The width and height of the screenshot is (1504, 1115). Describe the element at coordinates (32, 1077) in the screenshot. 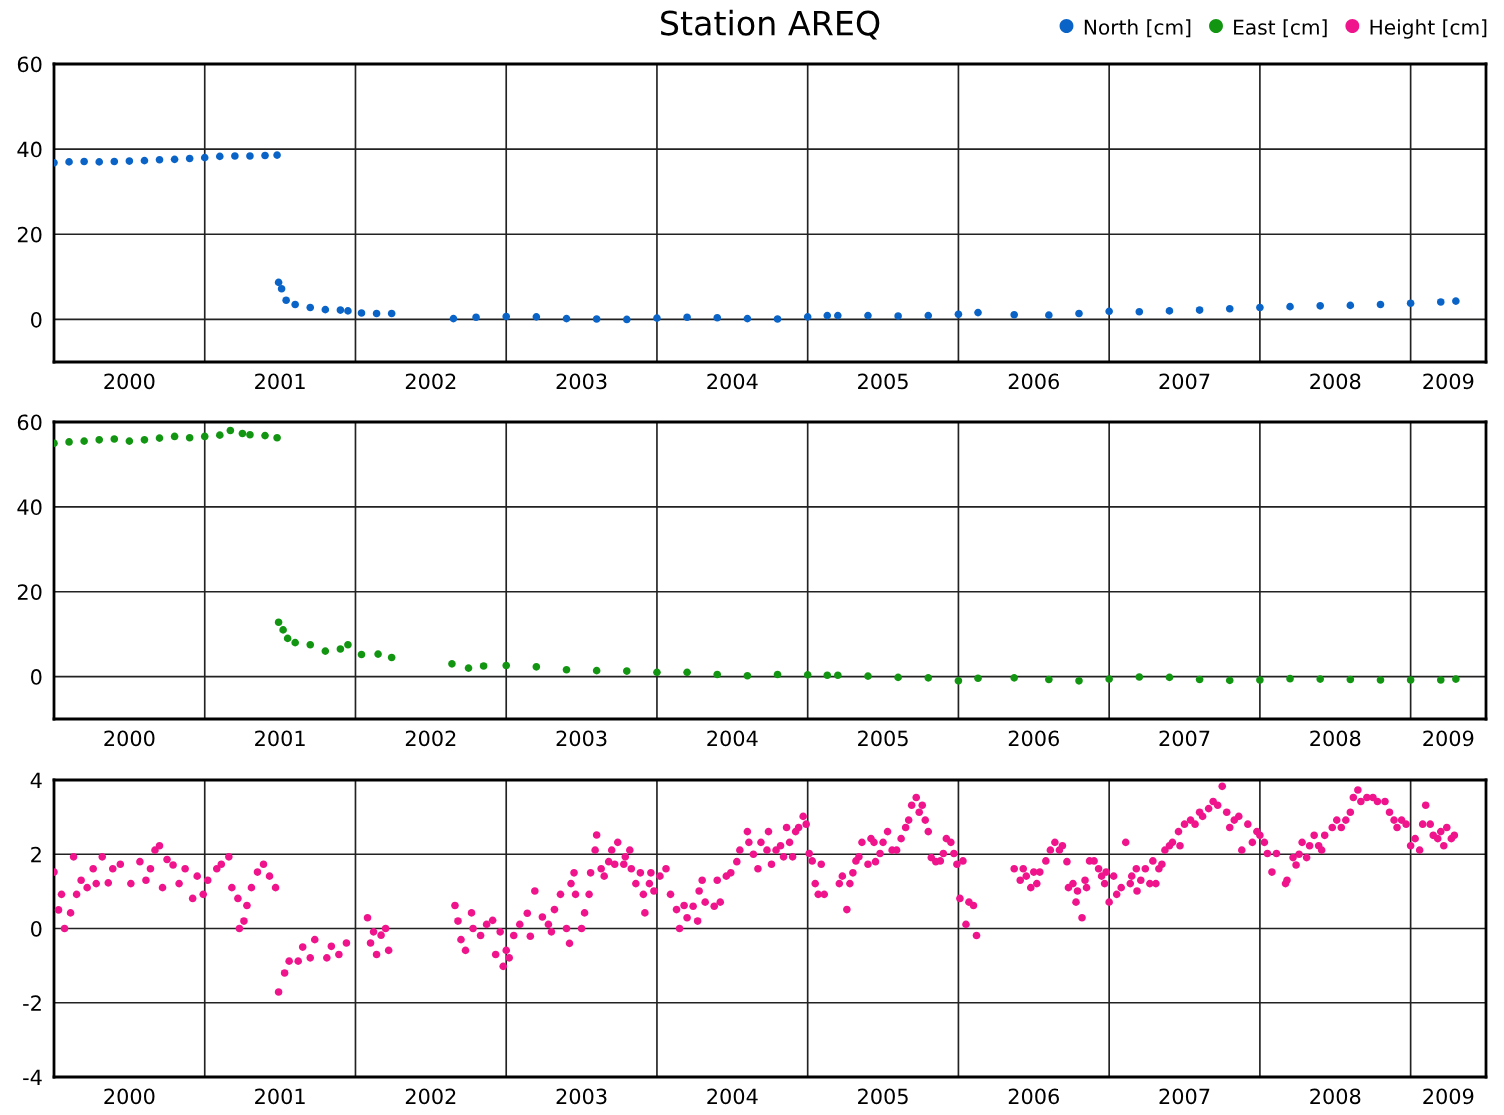

I see `y-tick-label: -4` at that location.